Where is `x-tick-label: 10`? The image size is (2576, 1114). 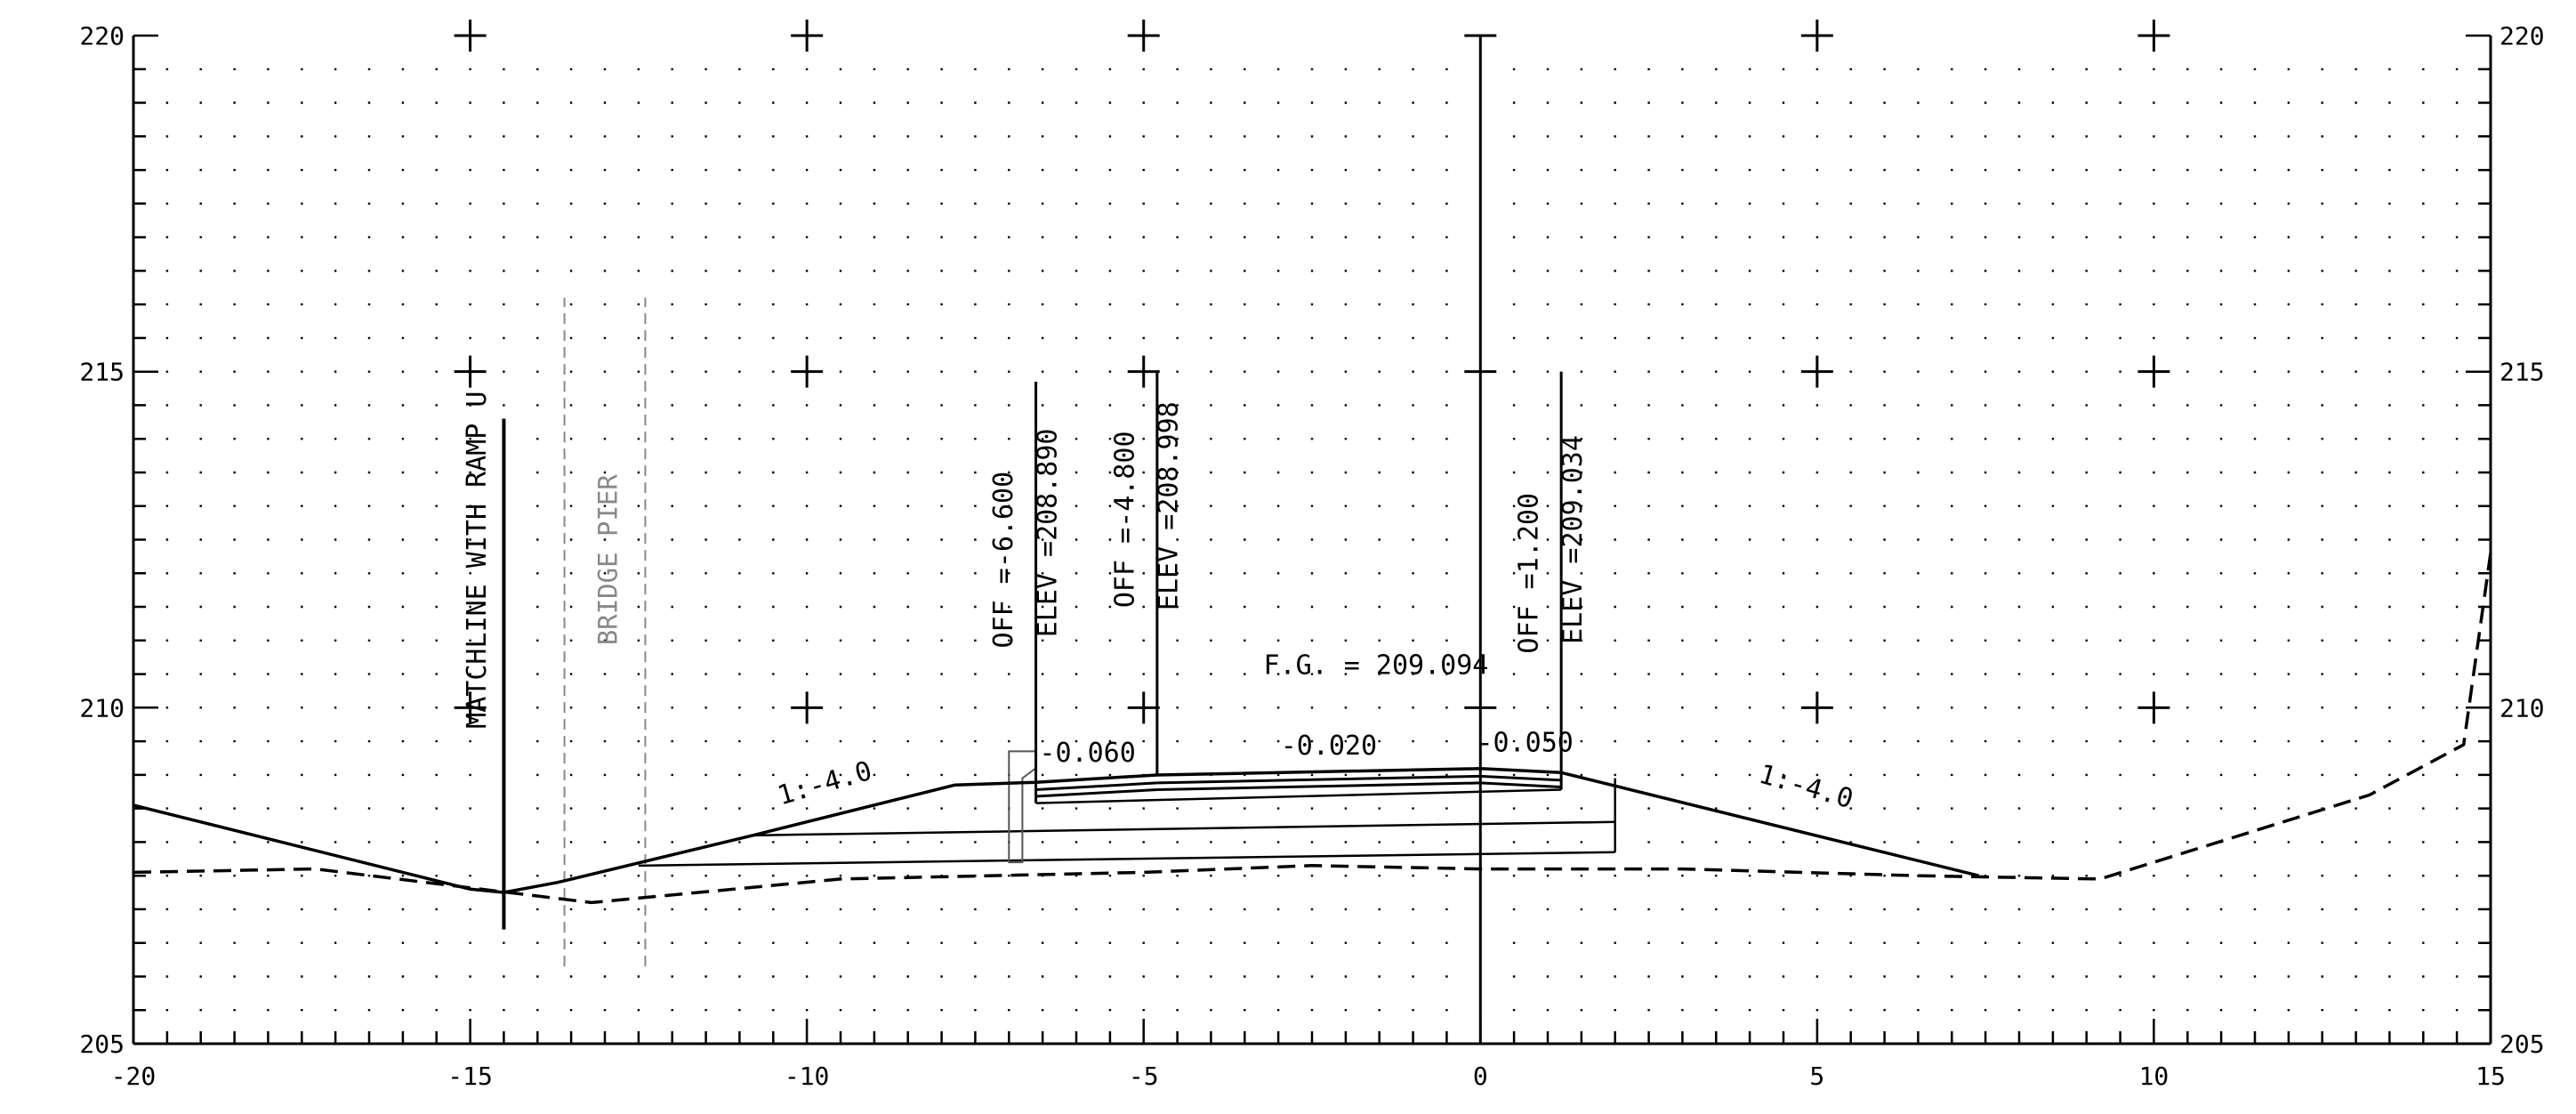
x-tick-label: 10 is located at coordinates (2154, 1076).